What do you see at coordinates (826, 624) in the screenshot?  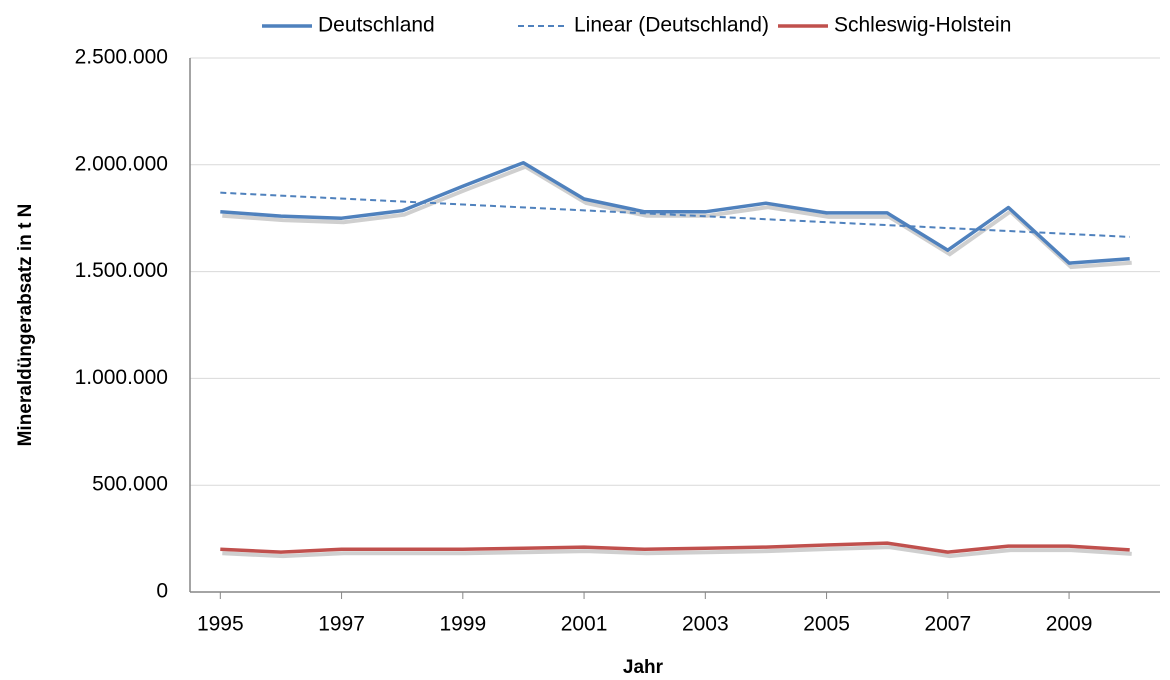 I see `x-tick-label: 2005` at bounding box center [826, 624].